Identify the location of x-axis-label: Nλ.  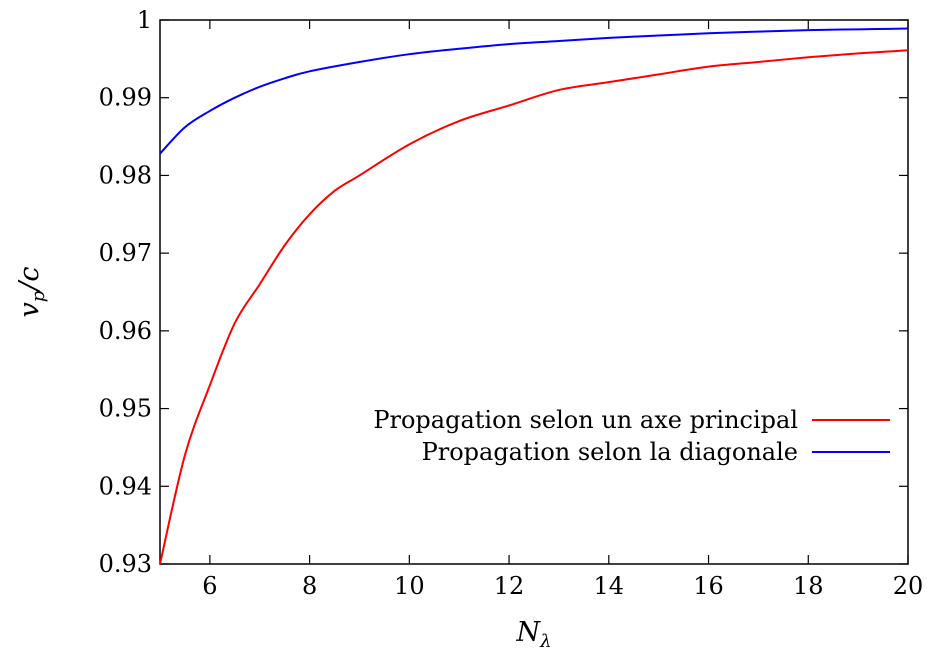
(533, 634).